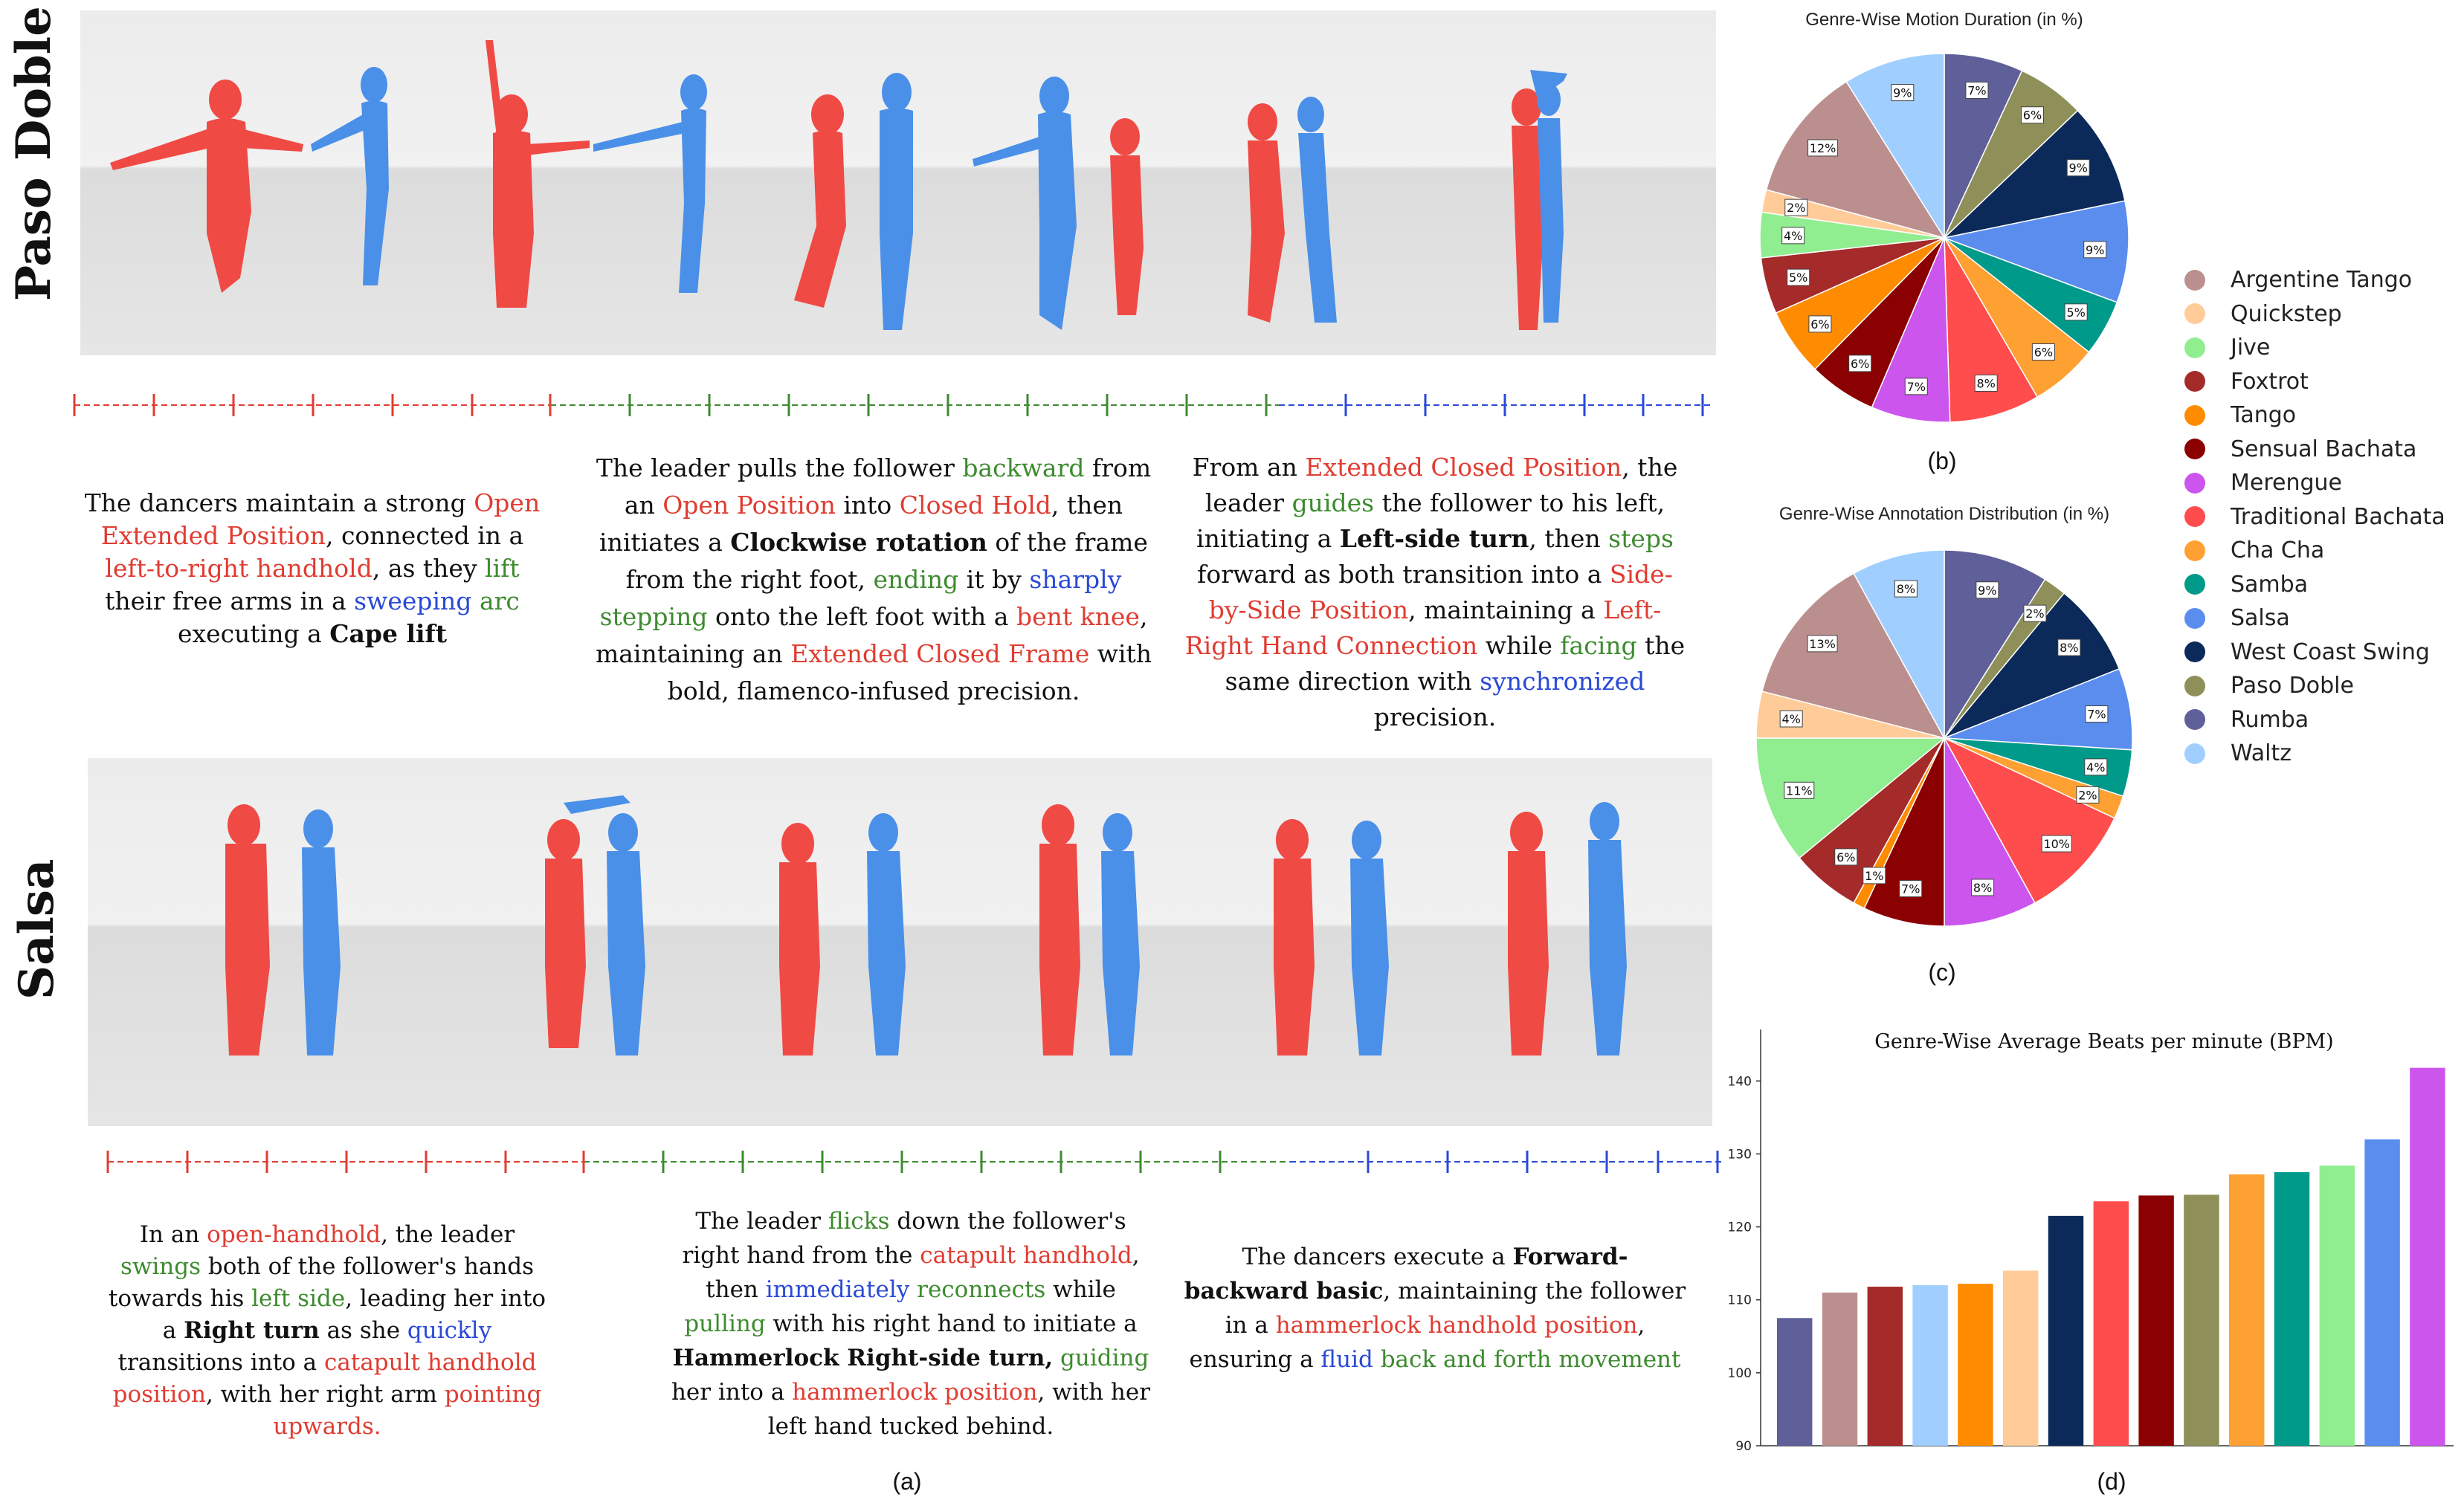 The width and height of the screenshot is (2464, 1500). Describe the element at coordinates (239, 568) in the screenshot. I see `caption-segment: left-to-right handhold` at that location.